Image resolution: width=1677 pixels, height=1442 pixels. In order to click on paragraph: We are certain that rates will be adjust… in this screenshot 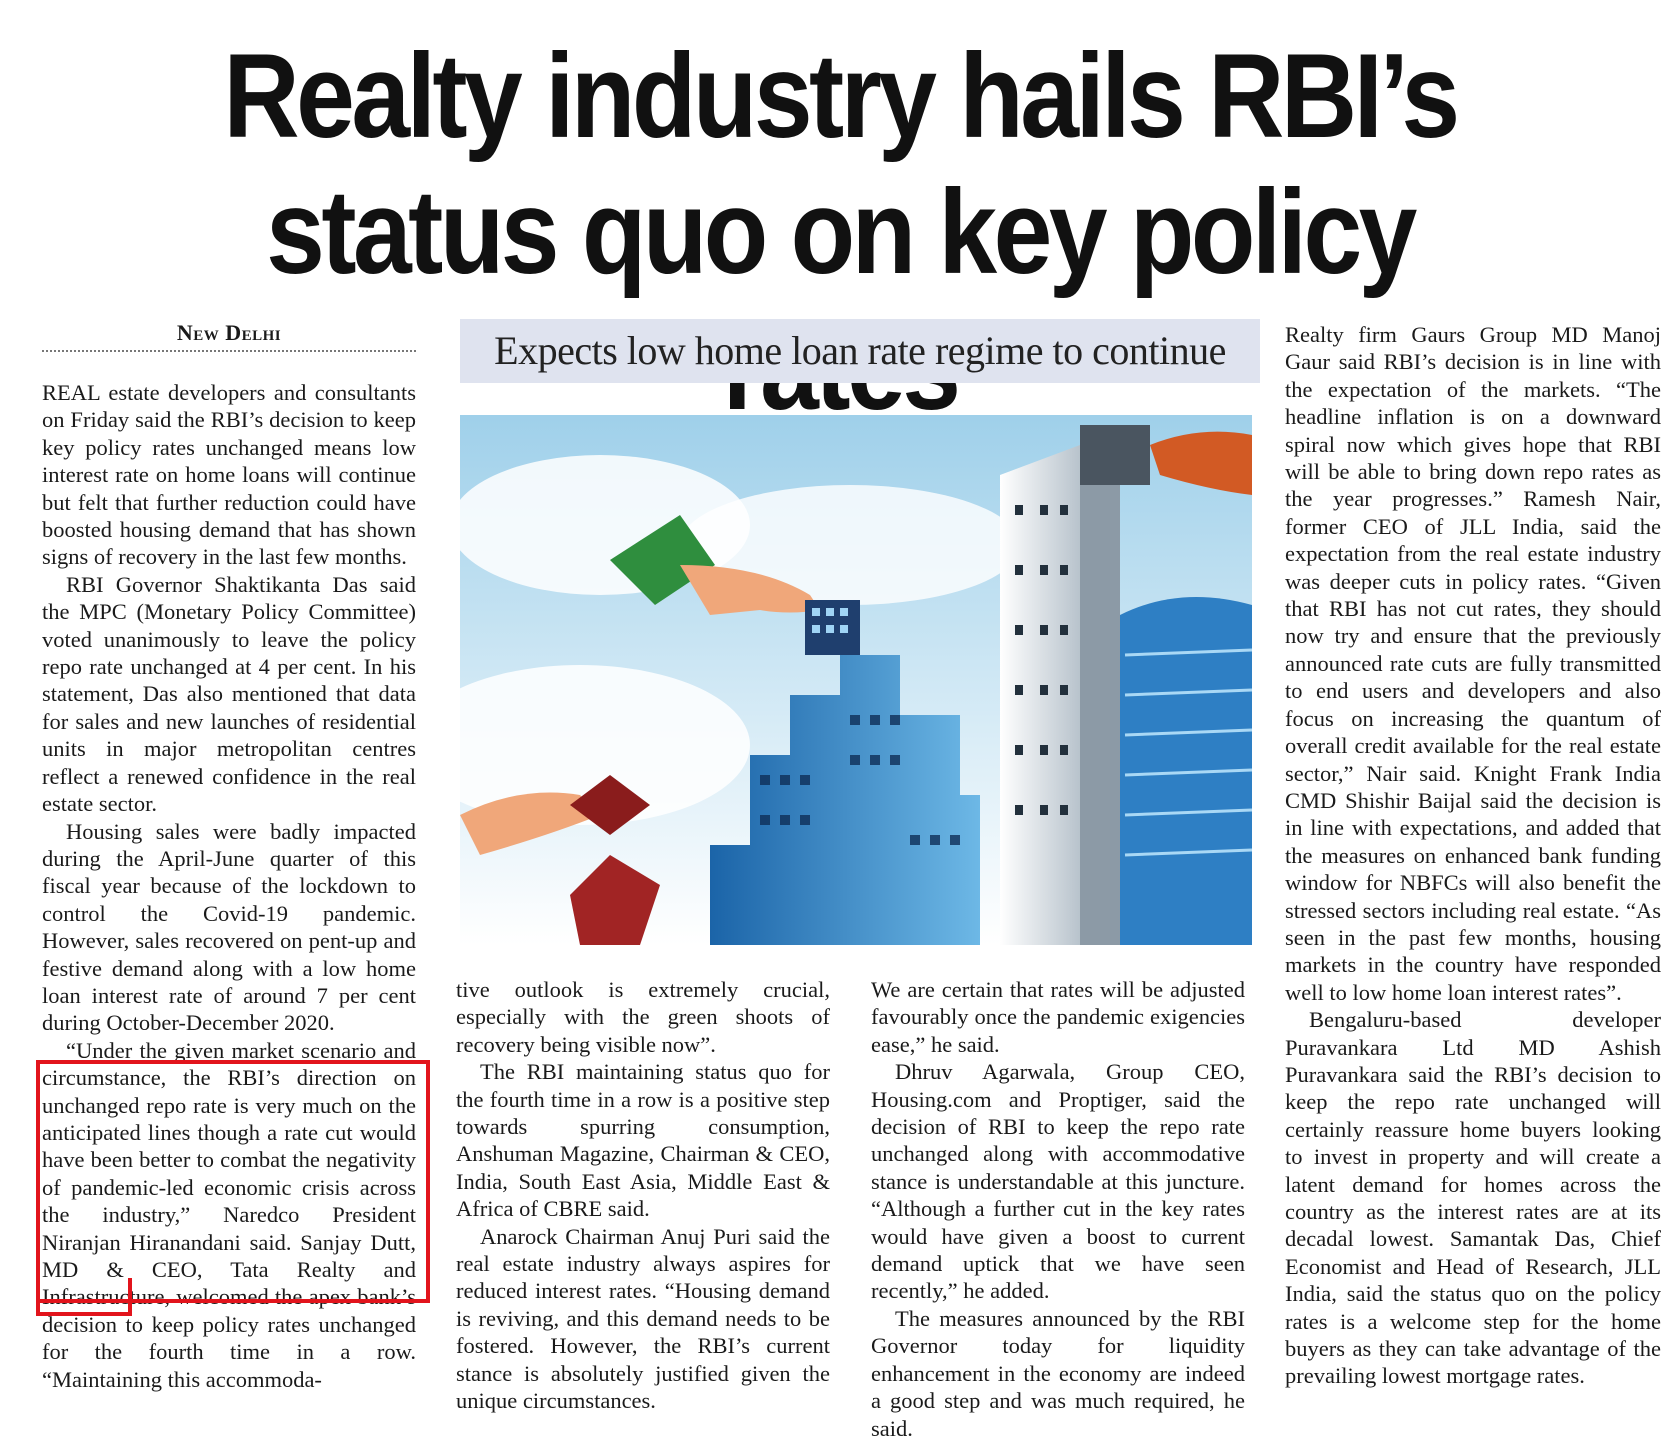, I will do `click(1058, 1017)`.